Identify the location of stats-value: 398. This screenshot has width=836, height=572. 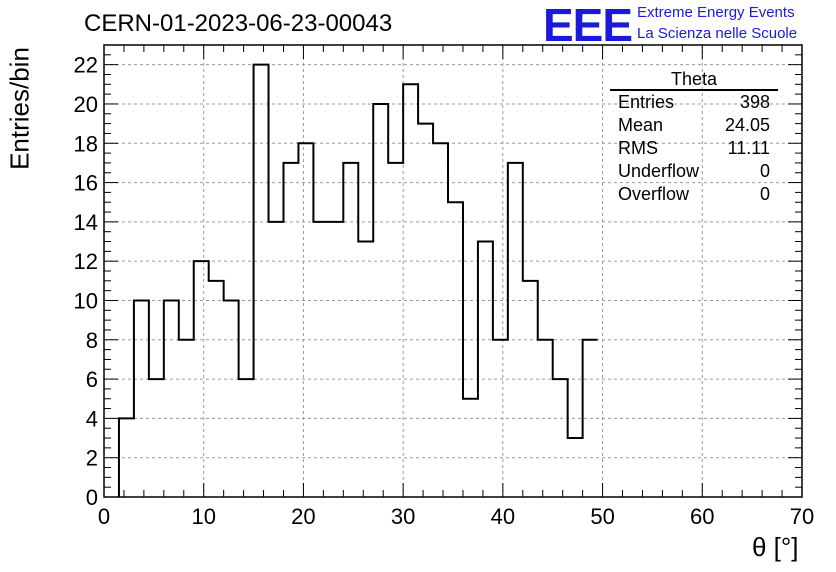
(754, 102).